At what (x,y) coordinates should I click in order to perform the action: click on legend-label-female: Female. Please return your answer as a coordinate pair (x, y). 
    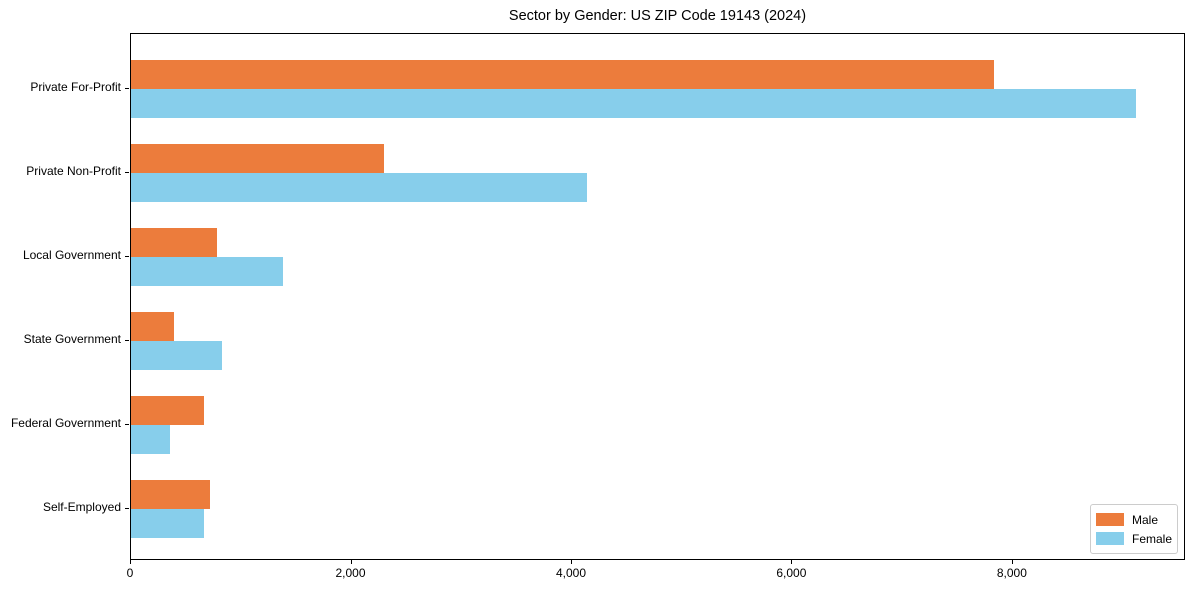
    Looking at the image, I should click on (1152, 538).